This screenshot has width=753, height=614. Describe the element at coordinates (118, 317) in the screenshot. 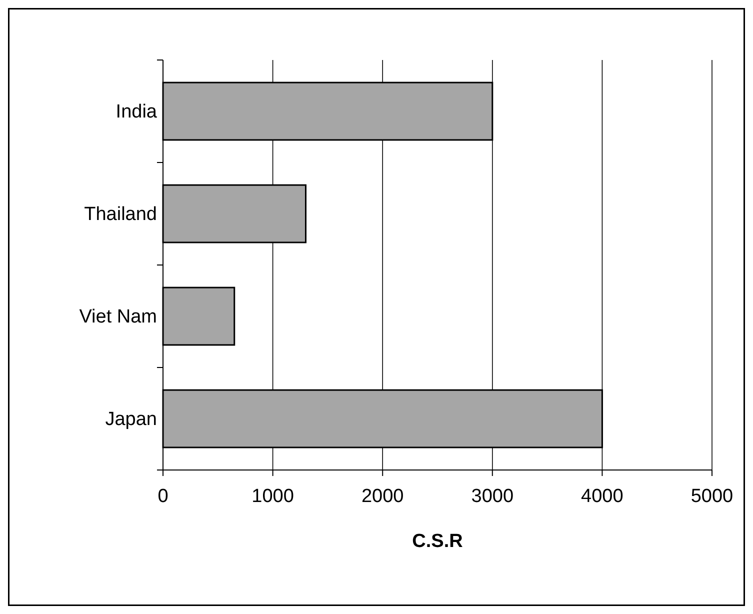

I see `y-tick-label: Viet Nam` at that location.